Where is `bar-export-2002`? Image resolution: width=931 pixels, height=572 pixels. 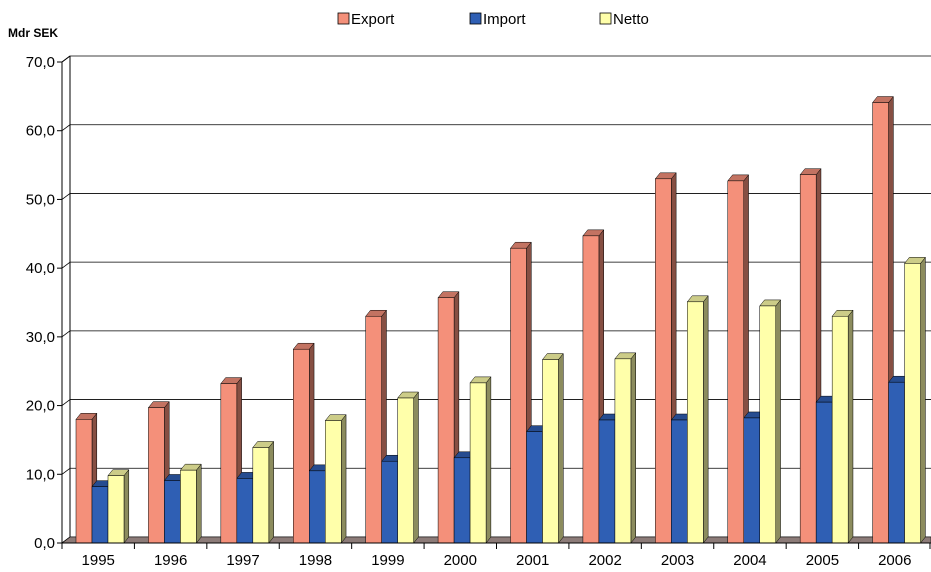 bar-export-2002 is located at coordinates (593, 386).